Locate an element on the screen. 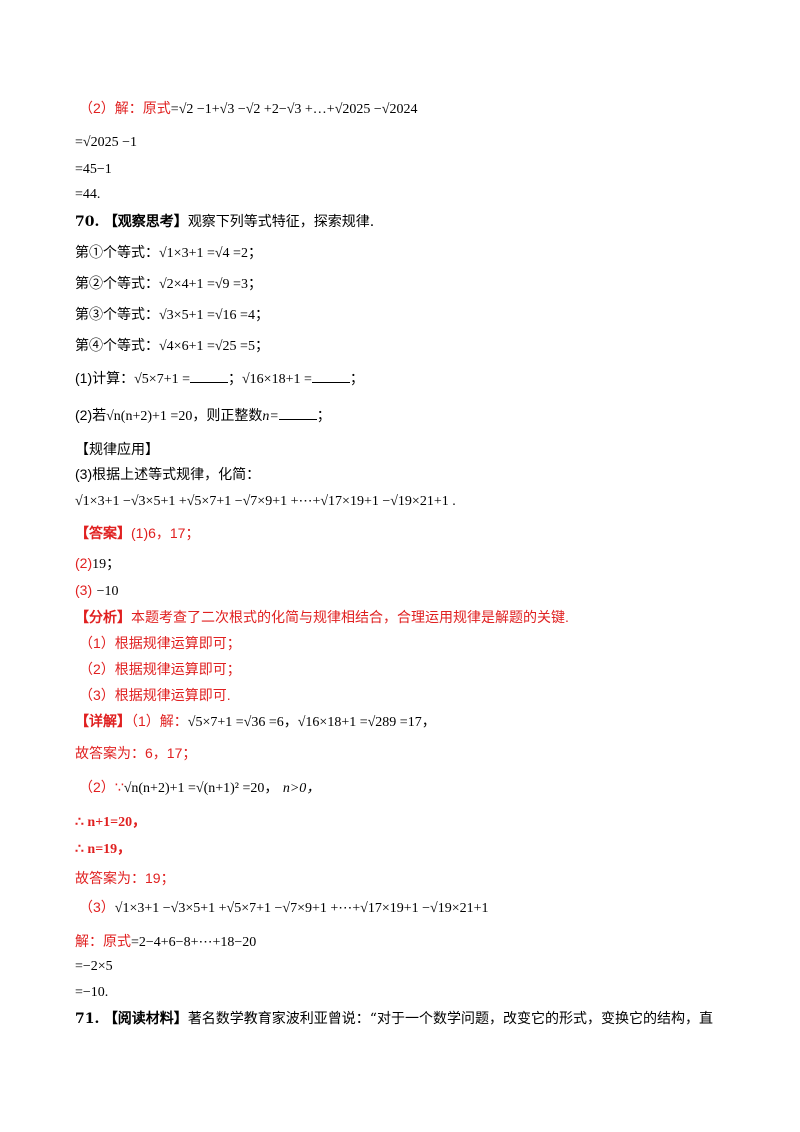 The height and width of the screenshot is (1132, 800). detail-prefix: （3） is located at coordinates (97, 907).